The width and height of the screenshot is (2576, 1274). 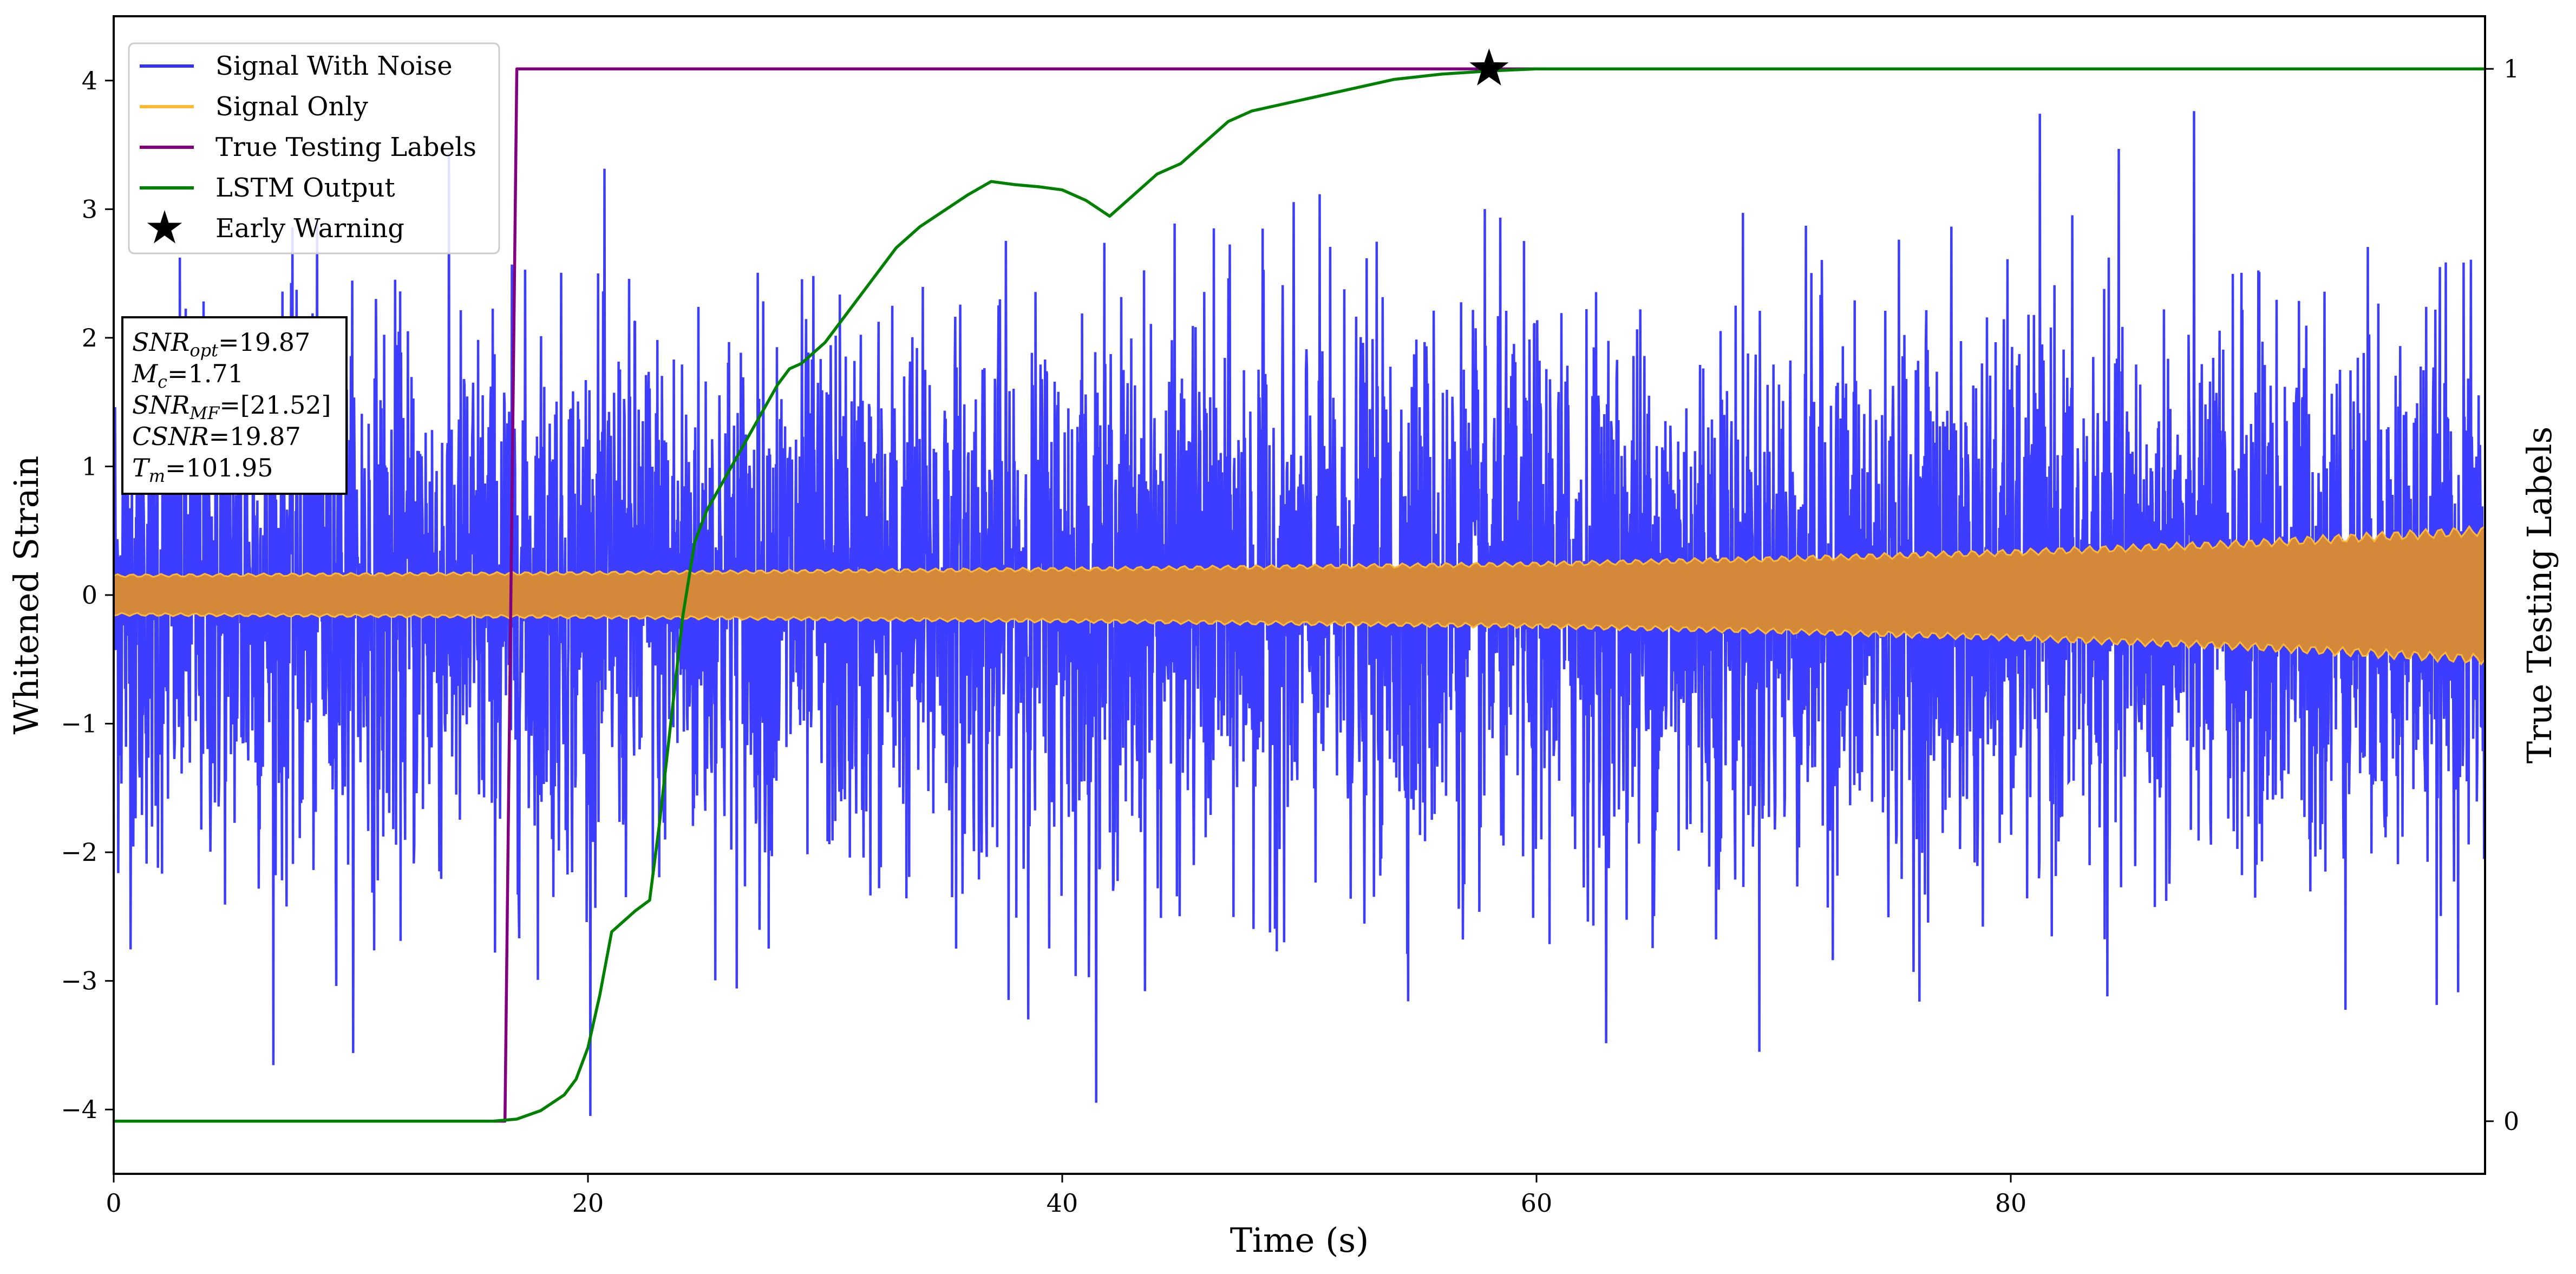 I want to click on legend-item: Signal With Noise, so click(x=296, y=66).